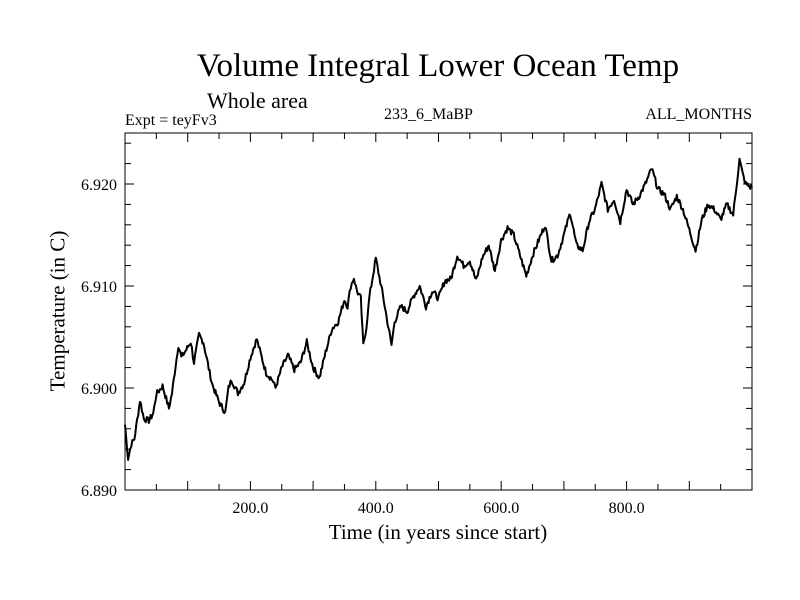  I want to click on chart-title: Volume Integral Lower Ocean Temp, so click(438, 66).